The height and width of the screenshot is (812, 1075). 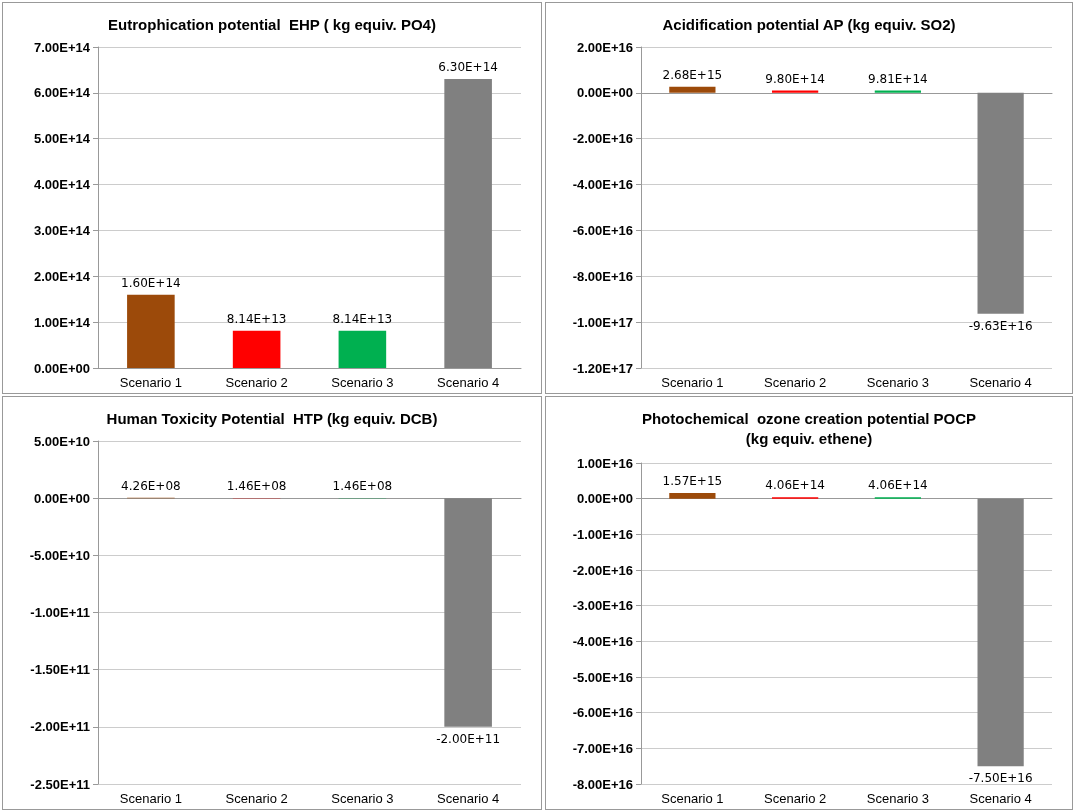 What do you see at coordinates (604, 47) in the screenshot?
I see `y-tick-label: 2.00E+16` at bounding box center [604, 47].